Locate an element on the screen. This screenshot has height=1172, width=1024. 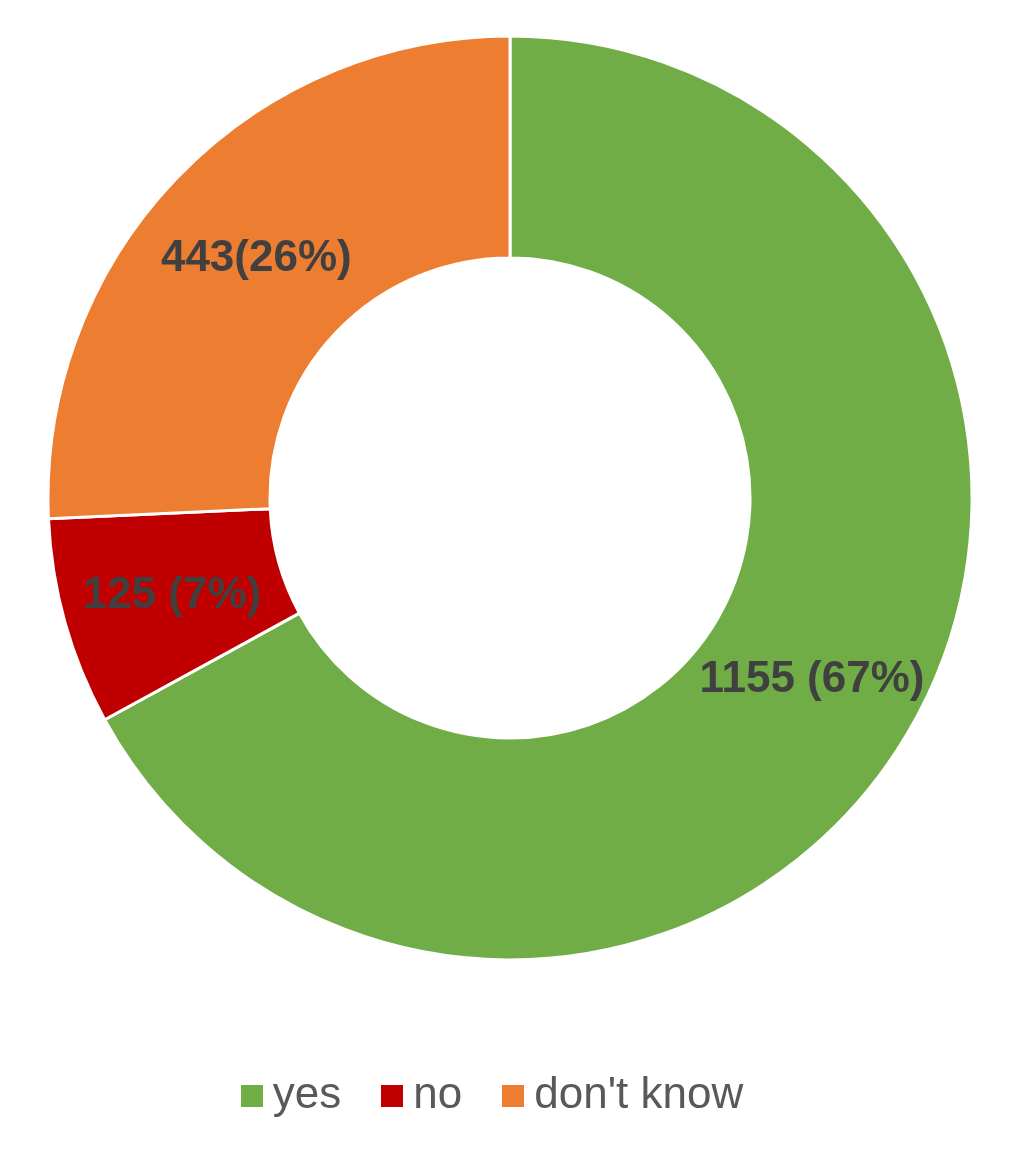
data-label: 1155 (67%) is located at coordinates (812, 677).